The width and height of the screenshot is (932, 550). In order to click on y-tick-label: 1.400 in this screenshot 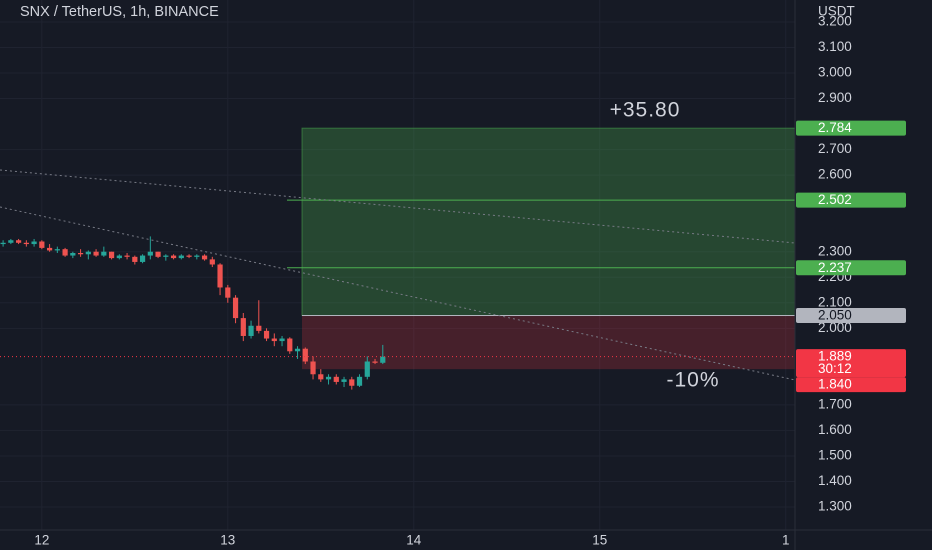, I will do `click(835, 480)`.